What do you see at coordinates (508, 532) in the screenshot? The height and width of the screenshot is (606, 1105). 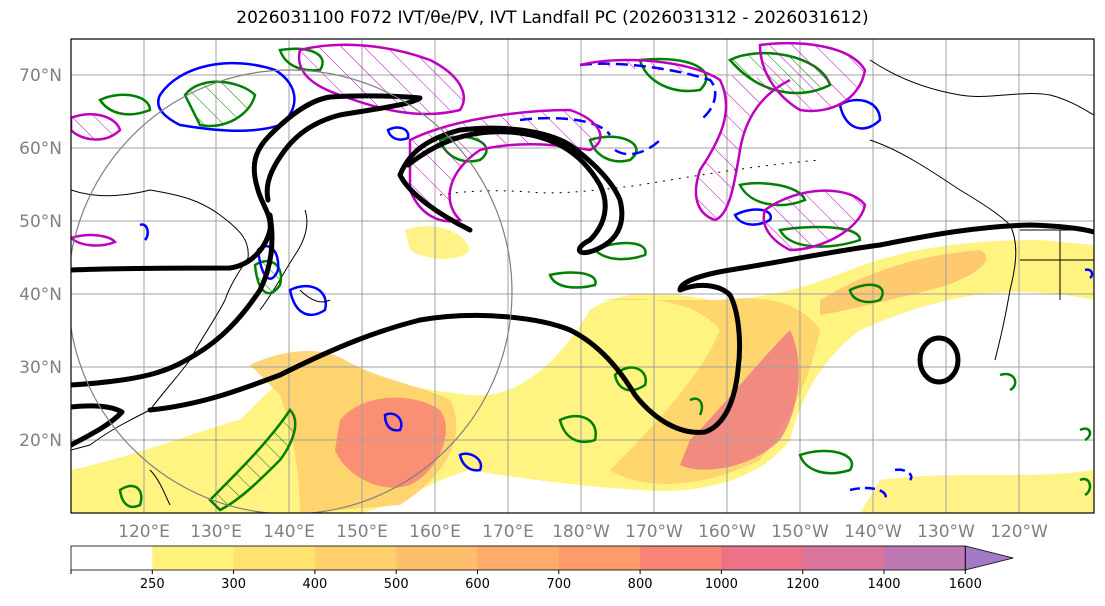 I see `lon-label: 170°E` at bounding box center [508, 532].